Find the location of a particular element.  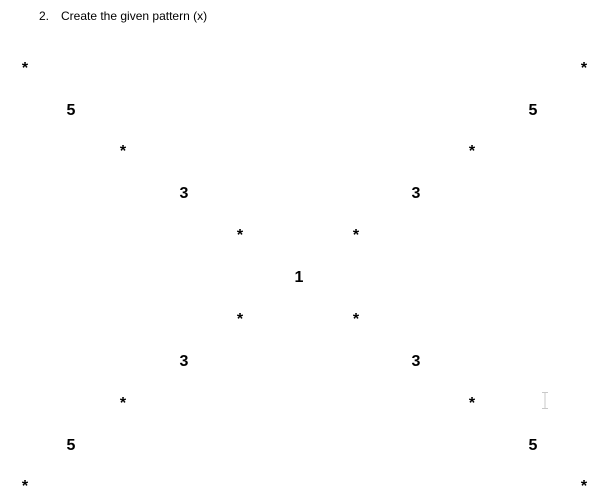

instruction-heading: 2. Create the given pattern (x) is located at coordinates (123, 16).